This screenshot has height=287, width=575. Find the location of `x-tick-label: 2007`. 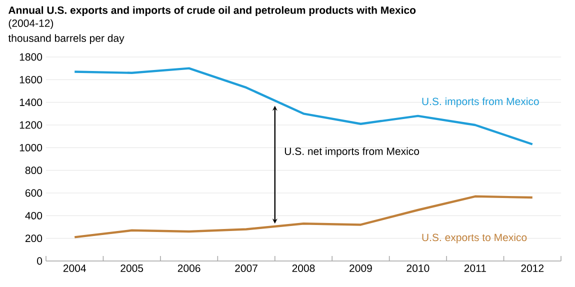

x-tick-label: 2007 is located at coordinates (246, 268).